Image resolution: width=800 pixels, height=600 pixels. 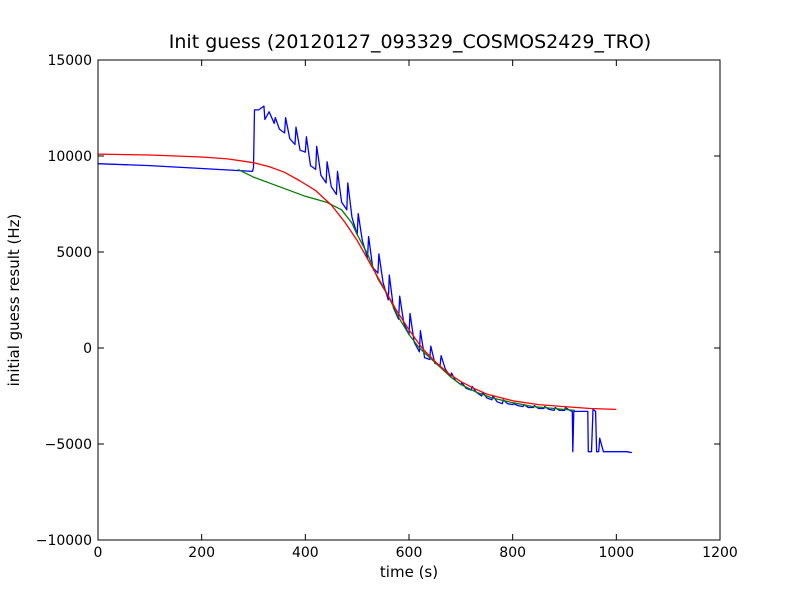 What do you see at coordinates (14, 300) in the screenshot?
I see `y-axis-label: initial guess result (Hz)` at bounding box center [14, 300].